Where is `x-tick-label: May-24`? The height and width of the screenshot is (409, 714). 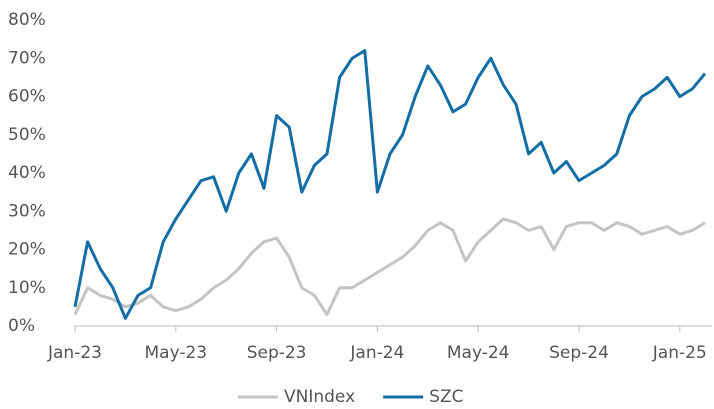 x-tick-label: May-24 is located at coordinates (478, 353).